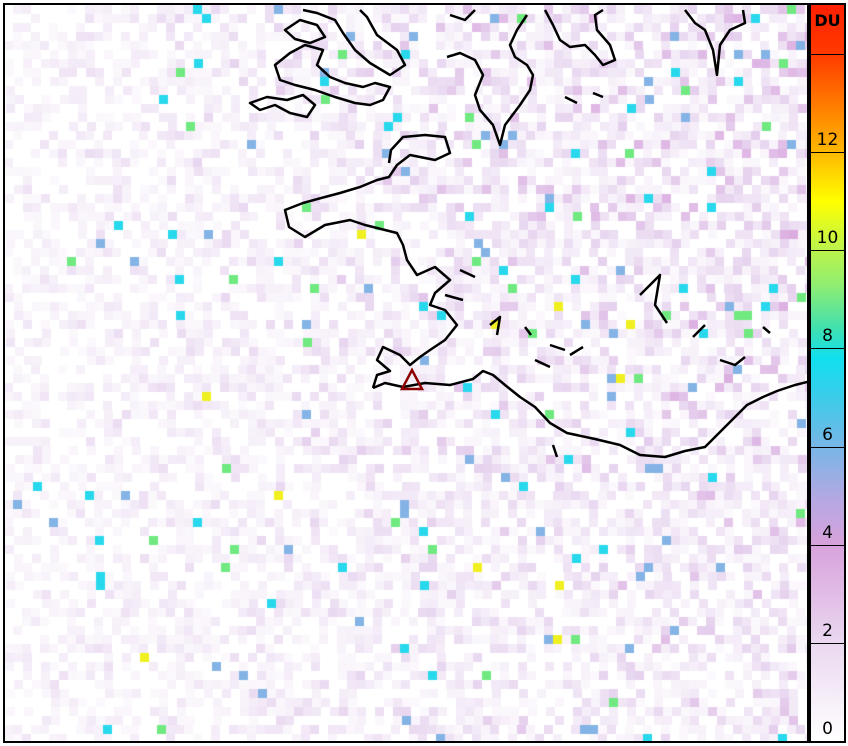  What do you see at coordinates (827, 630) in the screenshot?
I see `colorbar-tick-label: 2` at bounding box center [827, 630].